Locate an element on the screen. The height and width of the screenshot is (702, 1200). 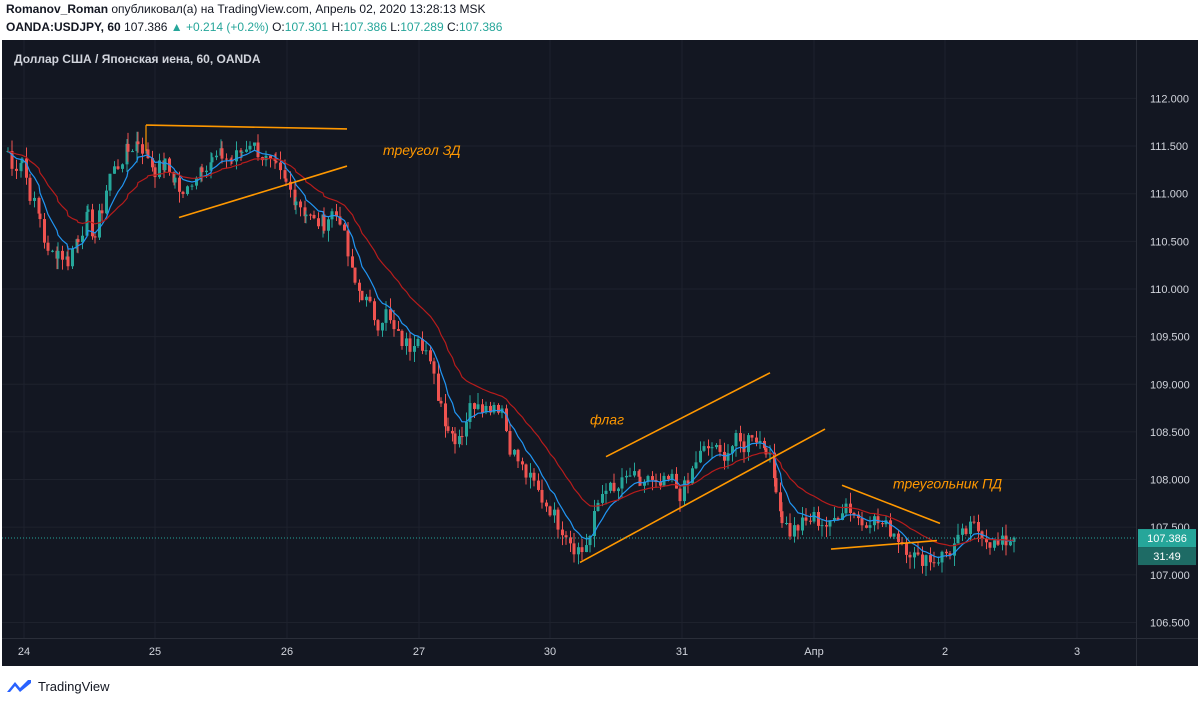
author-name: Romanov_Roman is located at coordinates (57, 9).